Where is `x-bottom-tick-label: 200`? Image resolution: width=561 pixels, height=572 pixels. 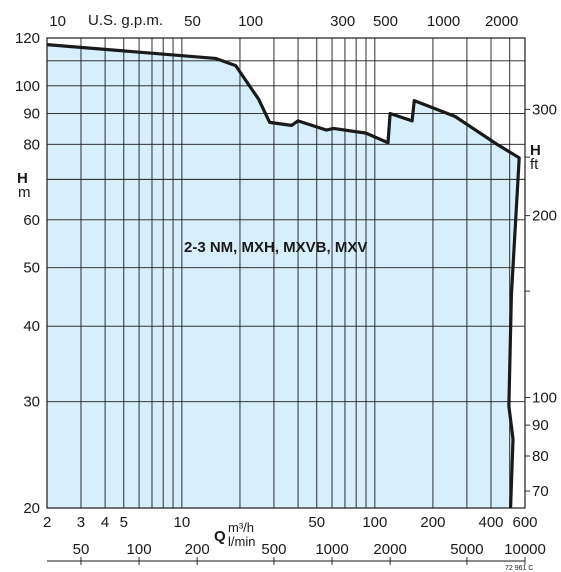 x-bottom-tick-label: 200 is located at coordinates (432, 522).